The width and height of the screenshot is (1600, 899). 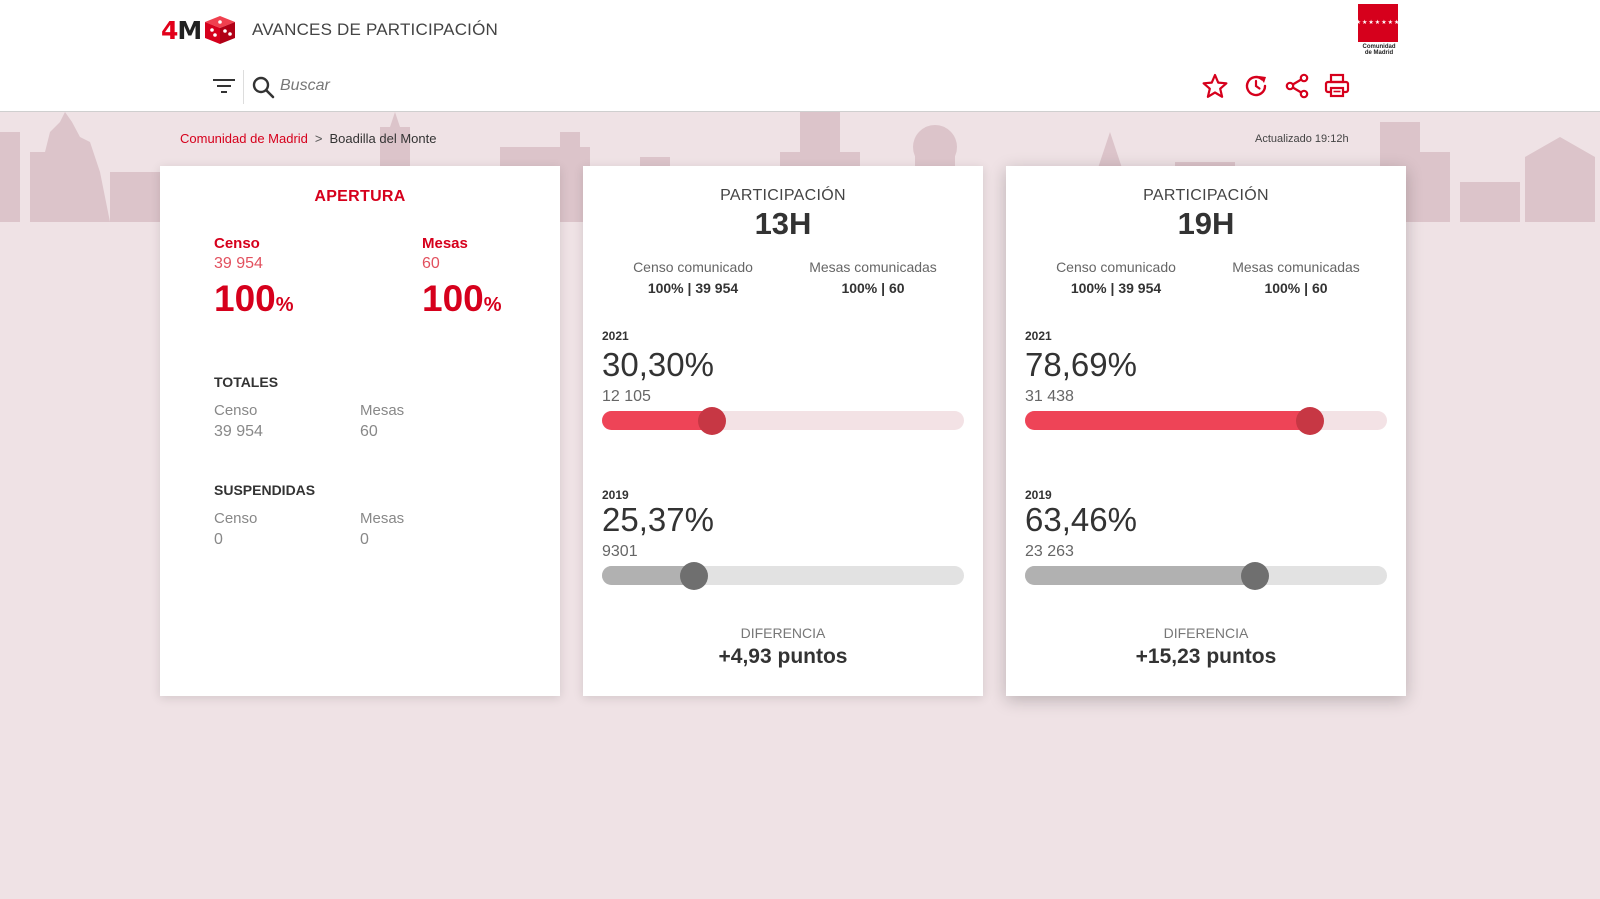 I want to click on current-votes: 31 438, so click(x=1049, y=396).